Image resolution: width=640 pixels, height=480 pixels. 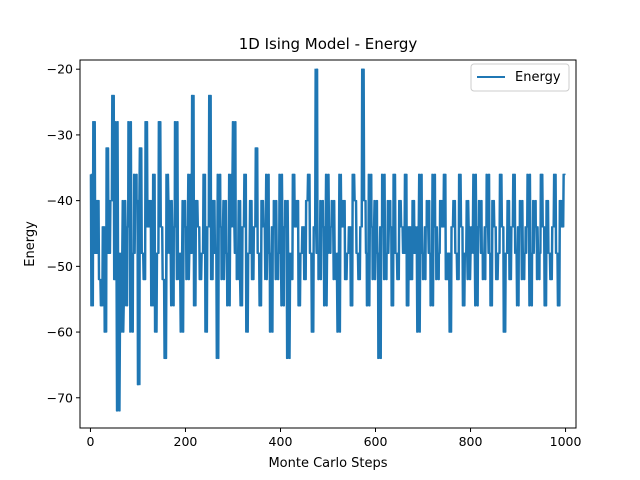 What do you see at coordinates (60, 200) in the screenshot?
I see `y-tick-label: −40` at bounding box center [60, 200].